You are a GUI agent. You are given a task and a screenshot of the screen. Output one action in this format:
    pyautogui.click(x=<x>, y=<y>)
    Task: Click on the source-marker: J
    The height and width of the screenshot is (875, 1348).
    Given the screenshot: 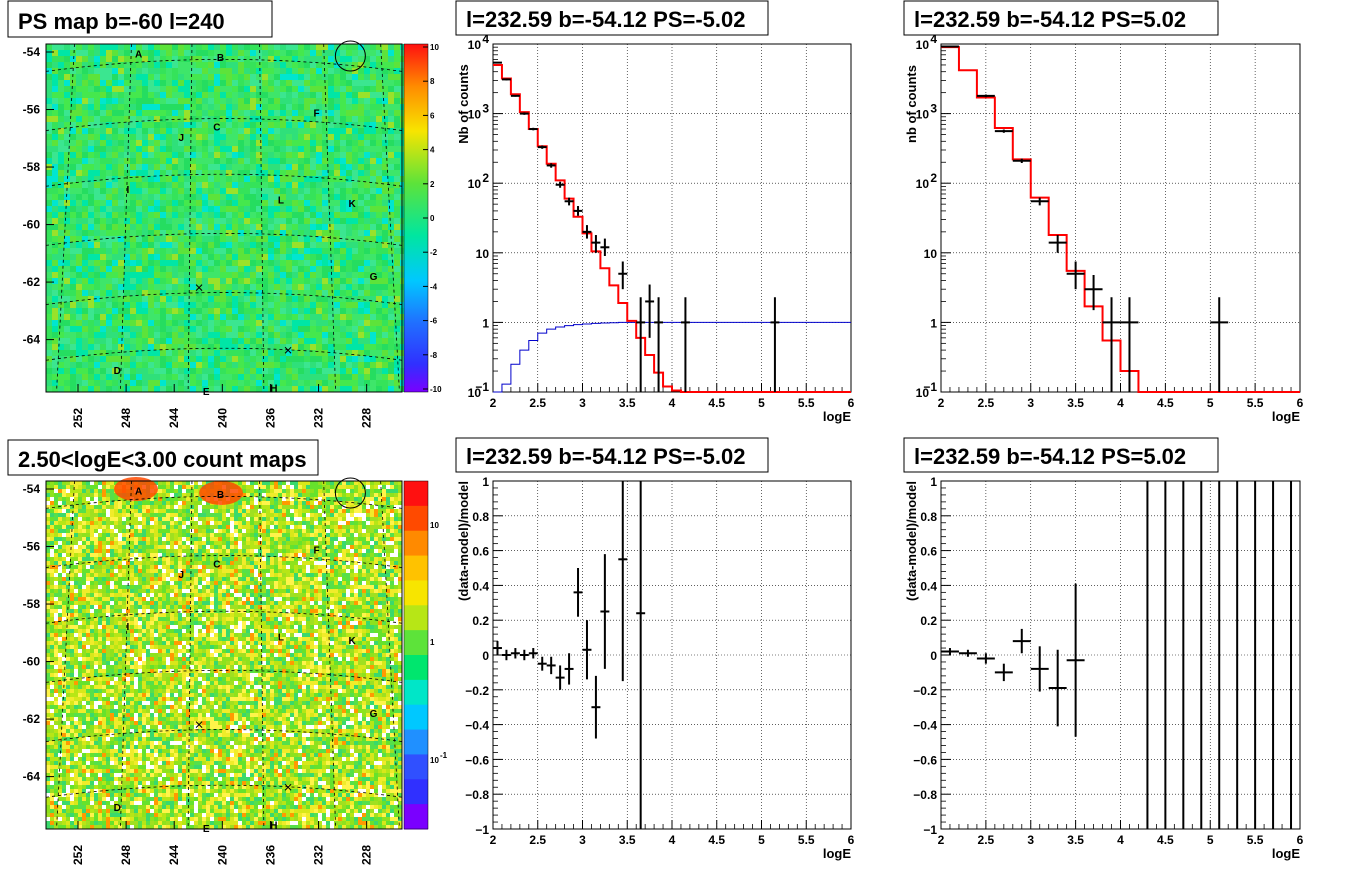 What is the action you would take?
    pyautogui.click(x=181, y=138)
    